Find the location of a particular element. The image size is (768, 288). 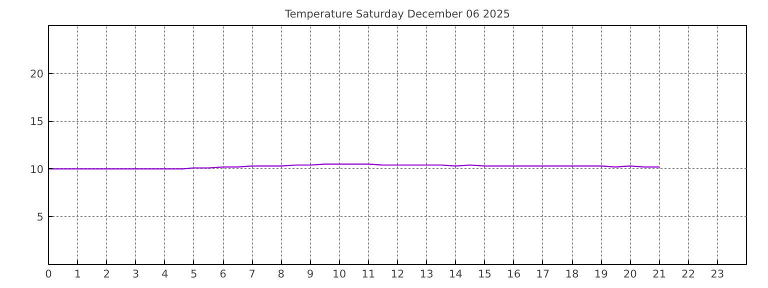

y-tick-label: 15 is located at coordinates (37, 121).